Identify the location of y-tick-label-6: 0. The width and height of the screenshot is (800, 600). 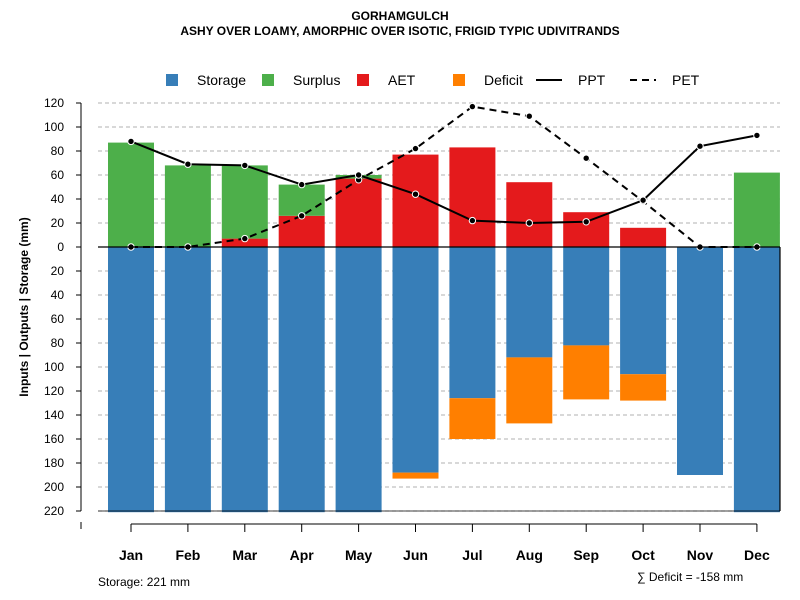
(60, 247).